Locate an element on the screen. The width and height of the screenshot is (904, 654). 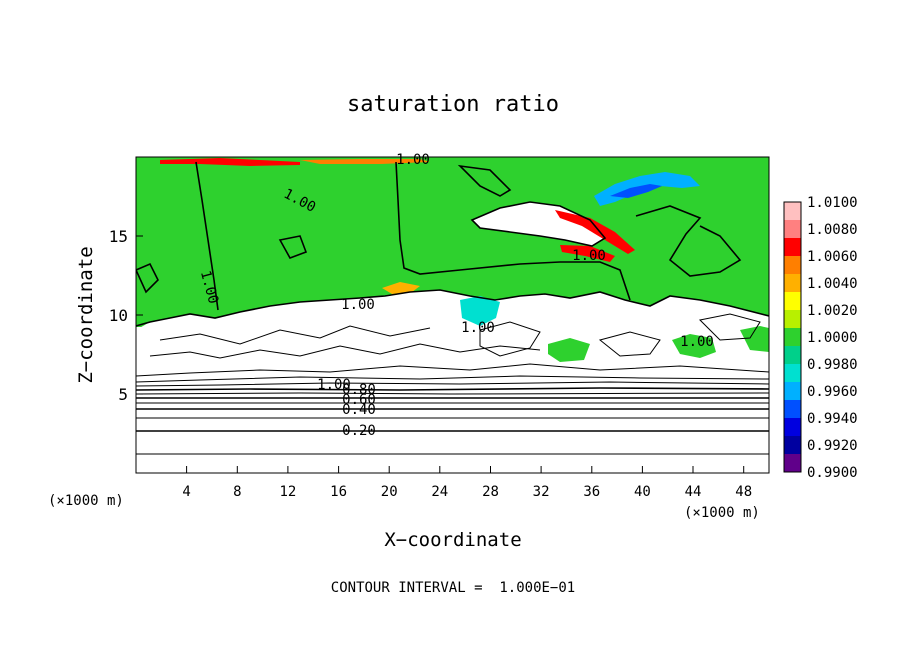
field-red-streak-top is located at coordinates (230, 162).